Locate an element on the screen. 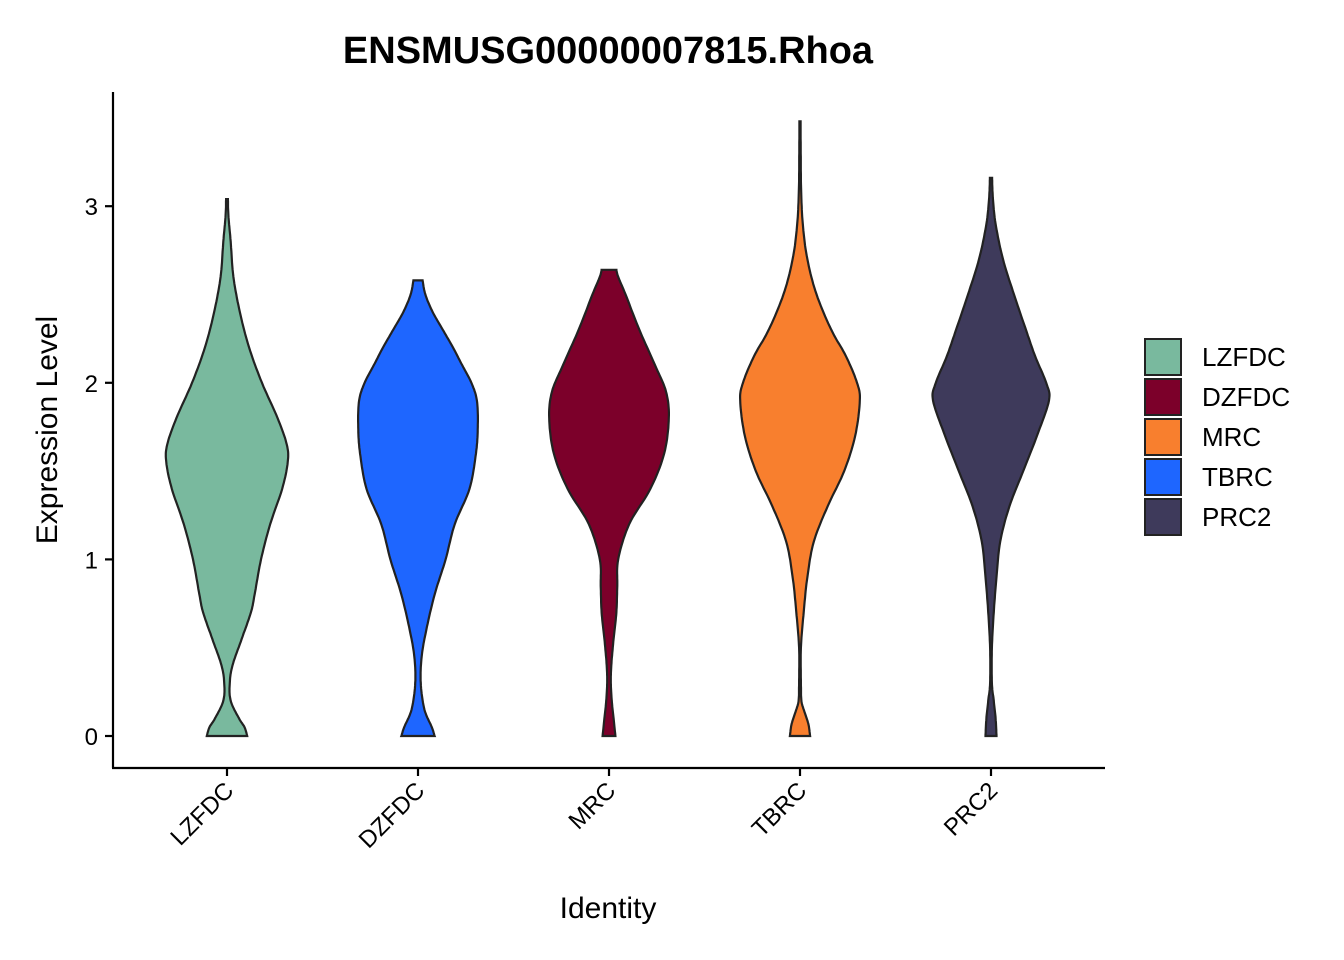  legend: LZFDC DZFDC MRC TBRC PRC2 is located at coordinates (1217, 437).